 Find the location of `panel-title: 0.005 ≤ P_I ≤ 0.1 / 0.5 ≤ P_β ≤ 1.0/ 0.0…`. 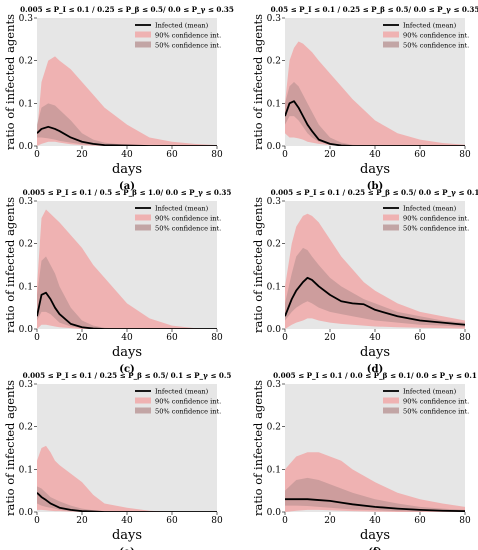

panel-title: 0.005 ≤ P_I ≤ 0.1 / 0.5 ≤ P_β ≤ 1.0/ 0.0… is located at coordinates (127, 192).